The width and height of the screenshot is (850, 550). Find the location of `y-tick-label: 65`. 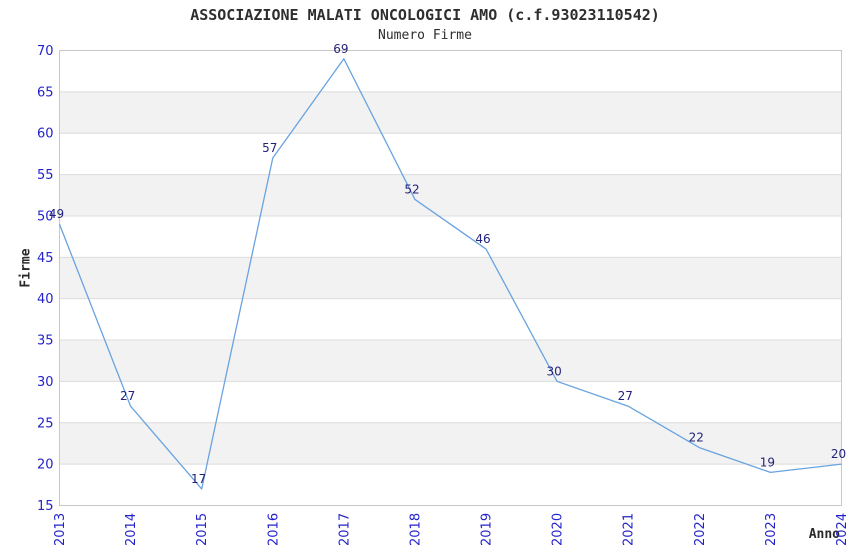

y-tick-label: 65 is located at coordinates (45, 92).